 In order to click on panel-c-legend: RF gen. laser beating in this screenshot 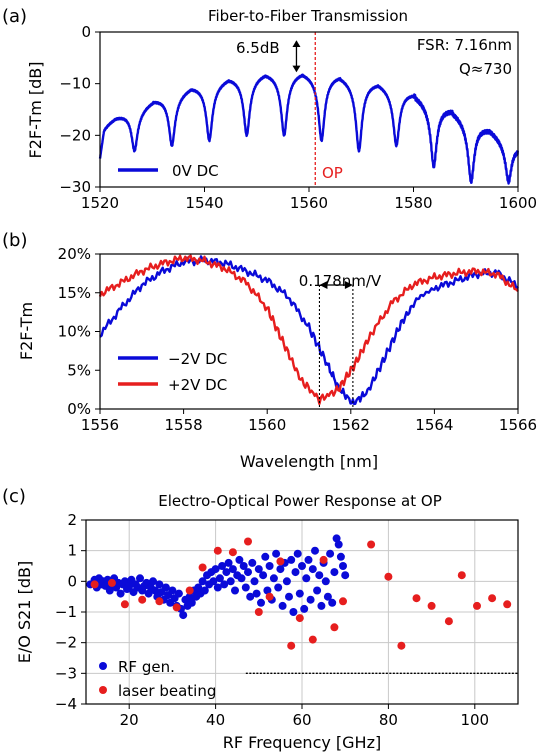, I will do `click(157, 679)`.